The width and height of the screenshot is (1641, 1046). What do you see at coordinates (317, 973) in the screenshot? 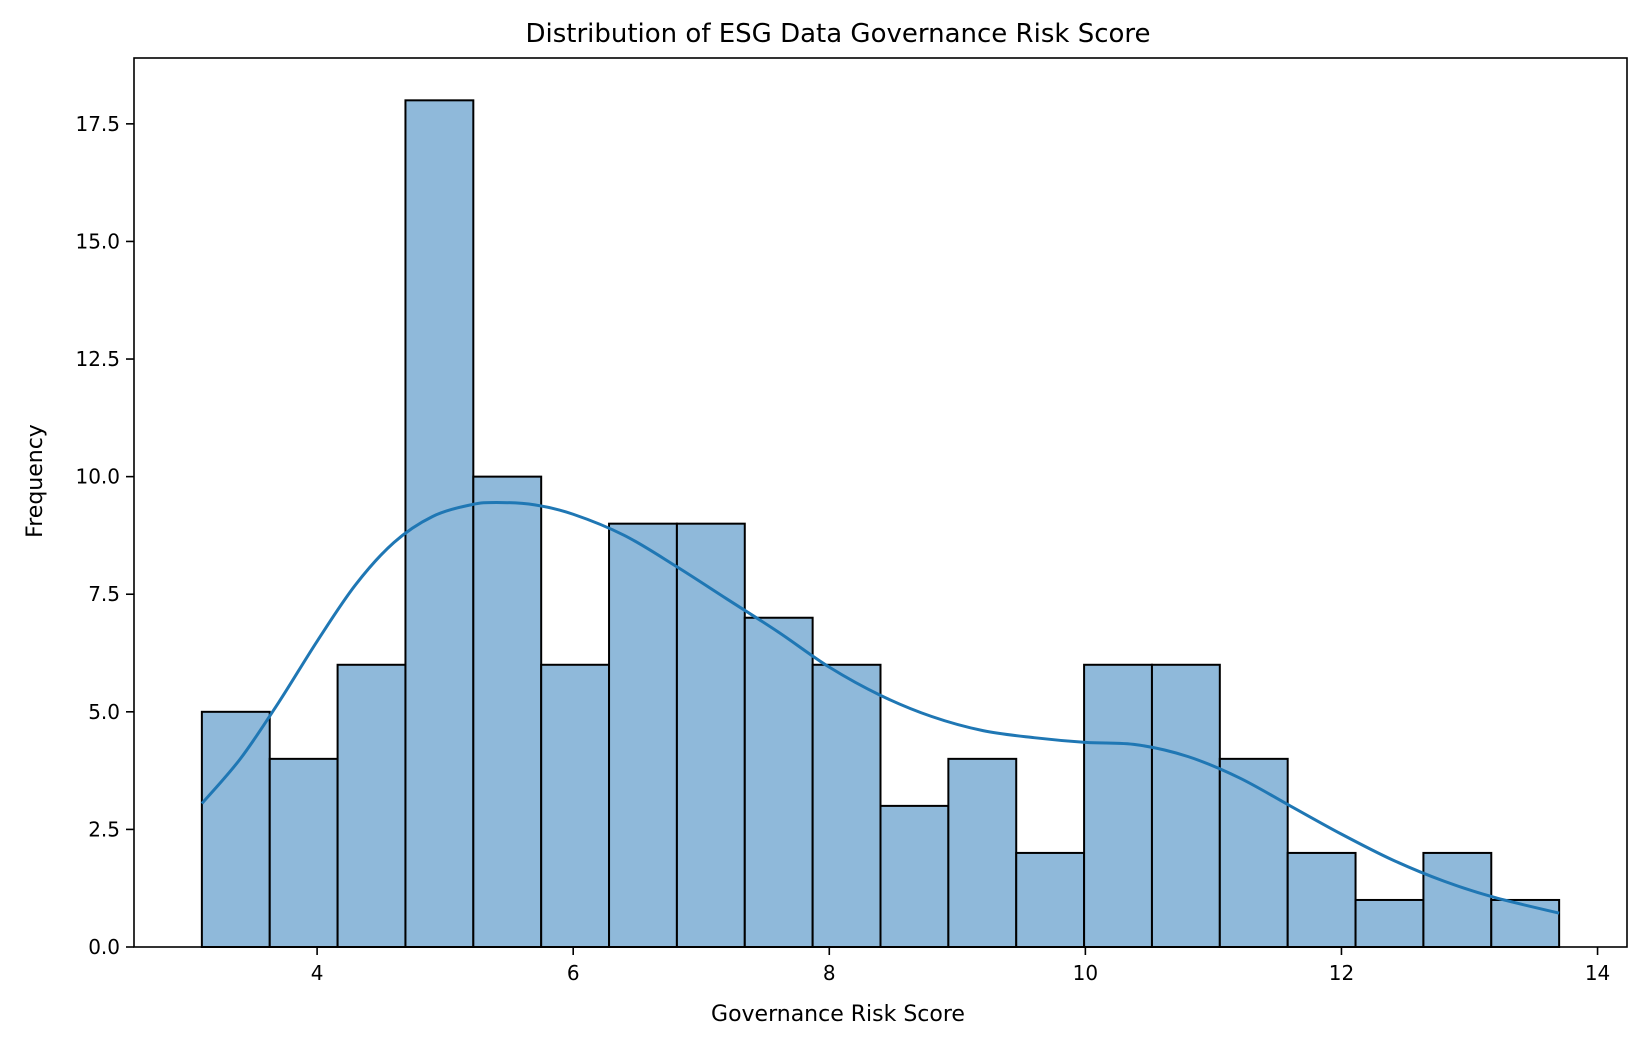
I see `x-tick-label: 4` at bounding box center [317, 973].